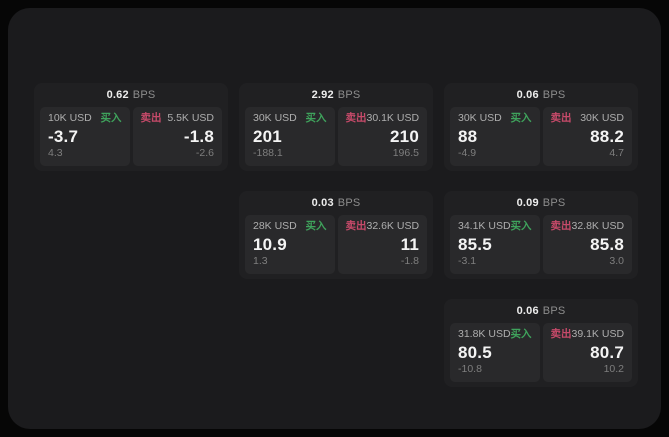 The width and height of the screenshot is (669, 437). I want to click on bps-header: 0.62 BPS, so click(131, 95).